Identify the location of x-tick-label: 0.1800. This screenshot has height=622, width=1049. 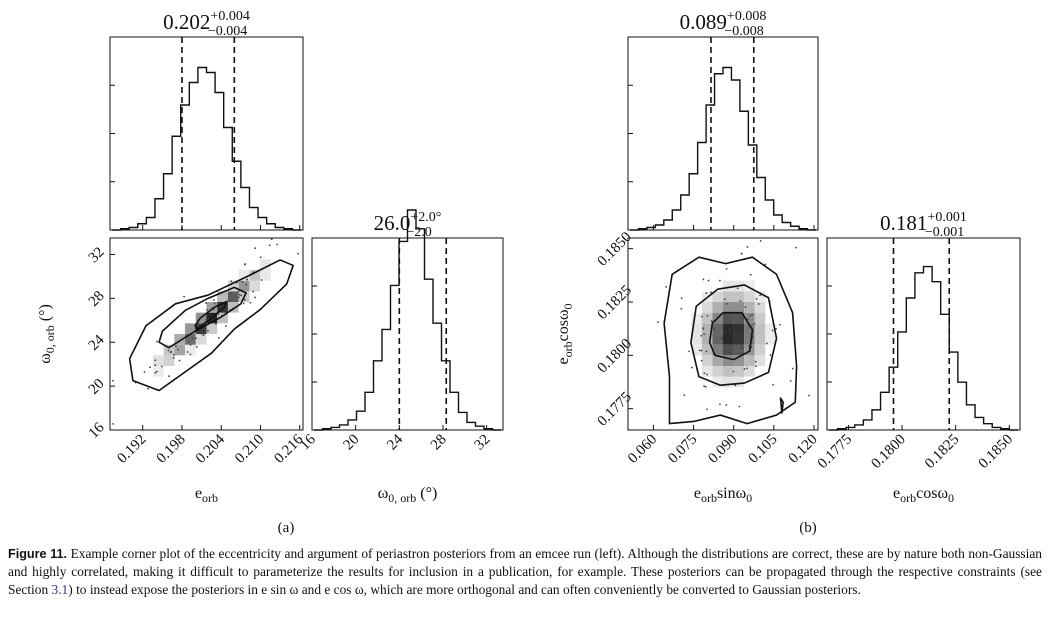
(888, 452).